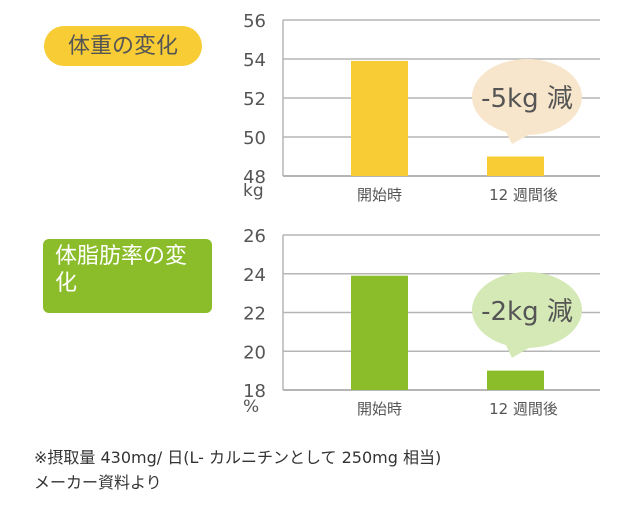  Describe the element at coordinates (254, 236) in the screenshot. I see `y-tick-label: 26` at that location.